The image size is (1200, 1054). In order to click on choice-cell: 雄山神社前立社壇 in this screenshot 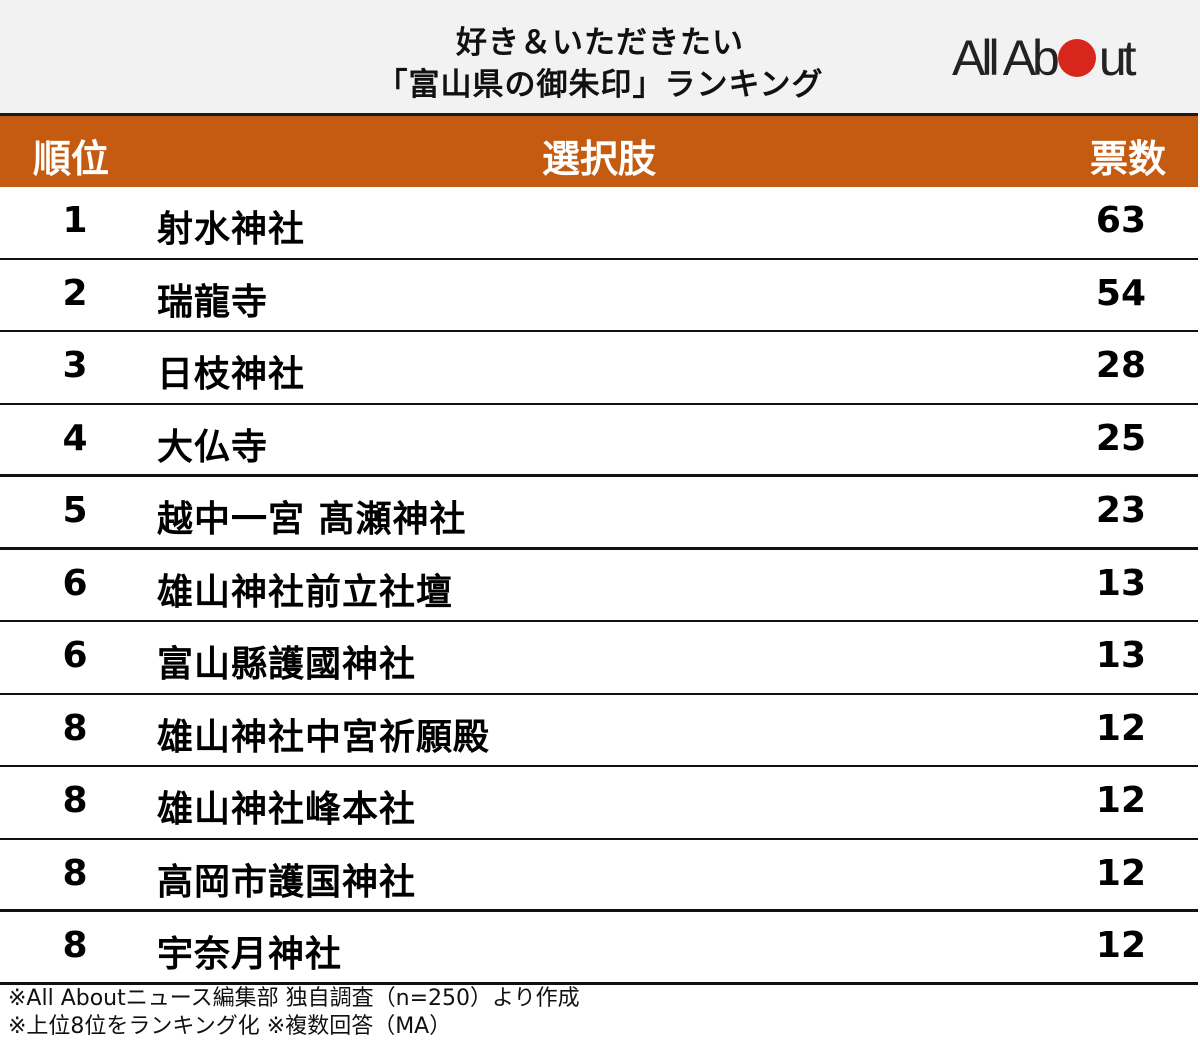, I will do `click(305, 592)`.